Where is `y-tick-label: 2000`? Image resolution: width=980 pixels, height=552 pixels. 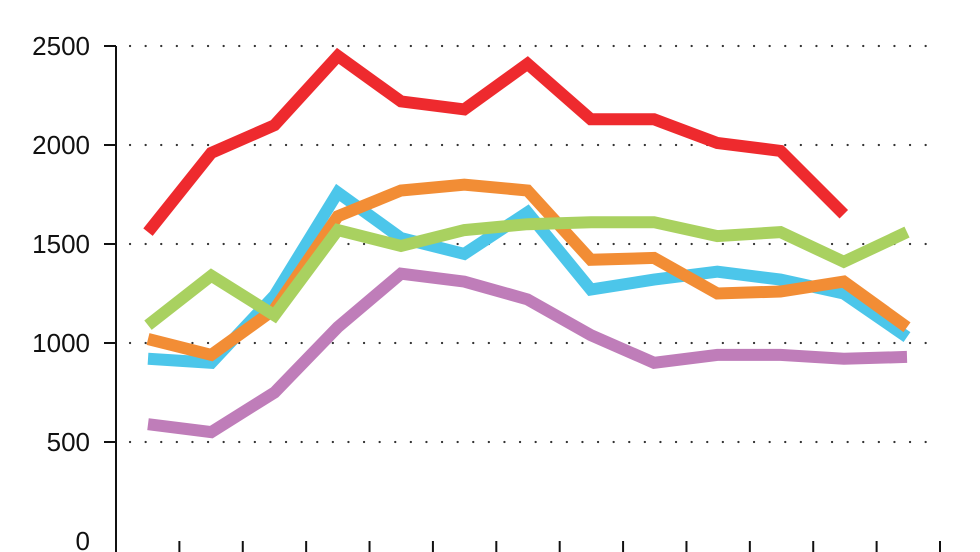 y-tick-label: 2000 is located at coordinates (61, 145).